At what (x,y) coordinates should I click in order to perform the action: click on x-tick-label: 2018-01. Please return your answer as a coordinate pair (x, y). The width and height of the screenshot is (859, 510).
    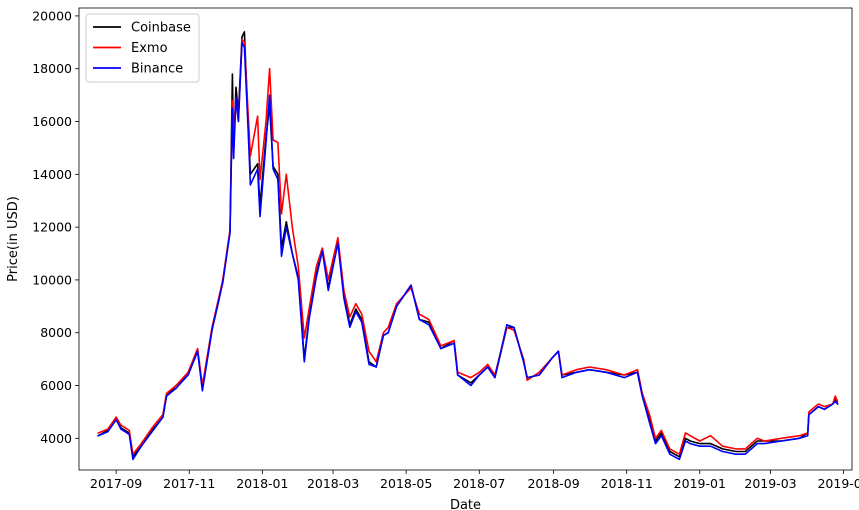
    Looking at the image, I should click on (262, 483).